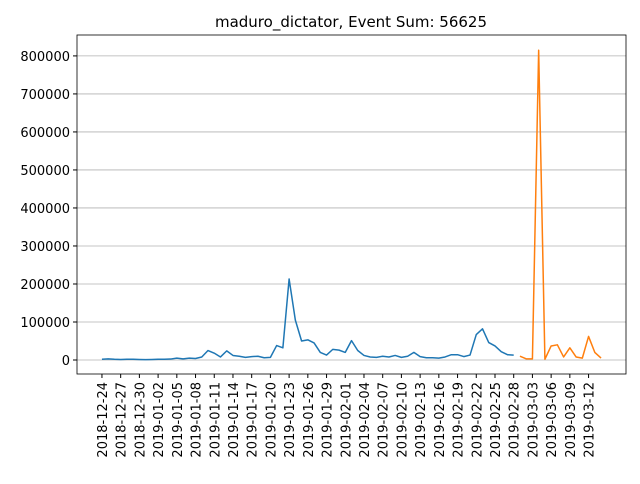 The image size is (640, 484). What do you see at coordinates (421, 420) in the screenshot?
I see `x-tick-label: 2019-02-13` at bounding box center [421, 420].